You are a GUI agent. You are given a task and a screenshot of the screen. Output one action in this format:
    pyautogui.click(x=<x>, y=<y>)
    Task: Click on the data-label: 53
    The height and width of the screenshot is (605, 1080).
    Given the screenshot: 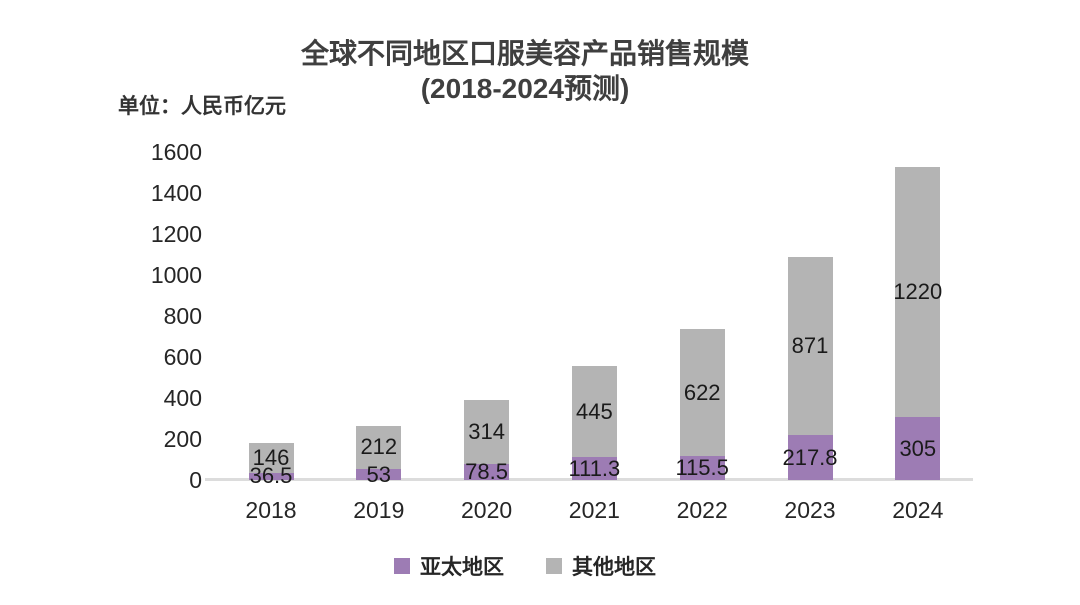 What is the action you would take?
    pyautogui.click(x=379, y=474)
    